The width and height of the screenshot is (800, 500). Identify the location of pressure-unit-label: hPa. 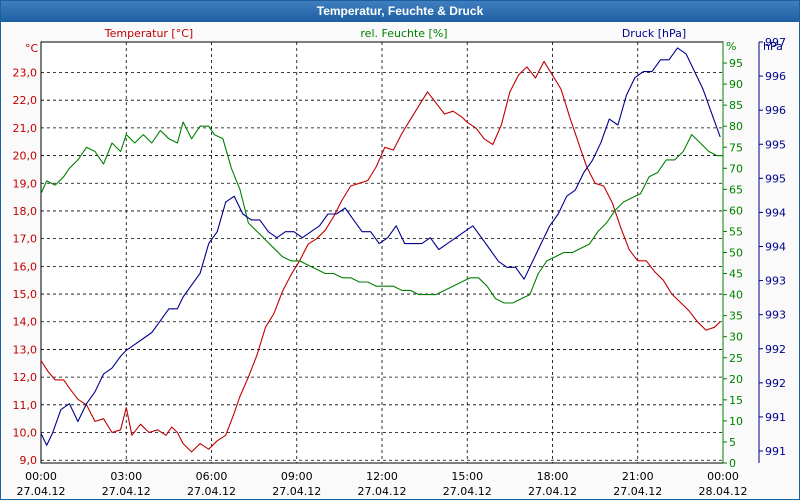
(773, 46).